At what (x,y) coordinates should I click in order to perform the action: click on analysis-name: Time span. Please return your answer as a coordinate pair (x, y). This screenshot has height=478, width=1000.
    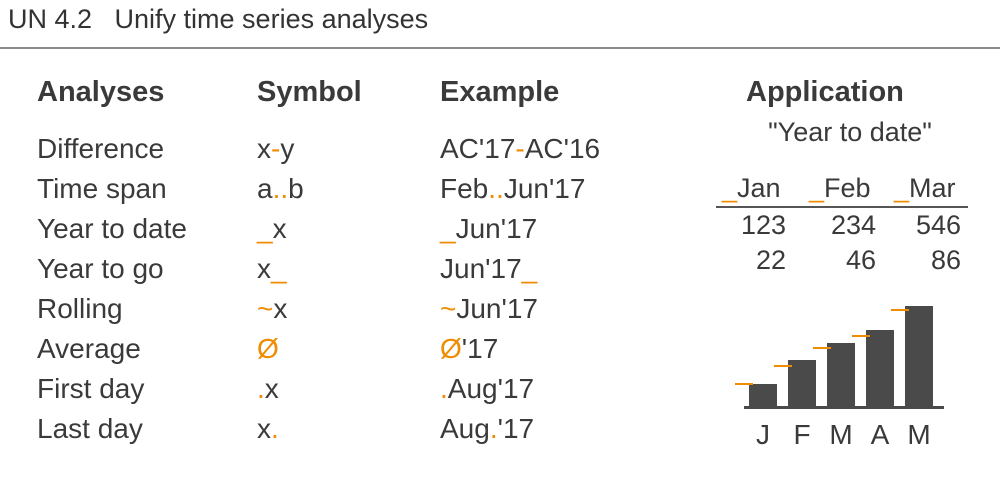
    Looking at the image, I should click on (102, 188).